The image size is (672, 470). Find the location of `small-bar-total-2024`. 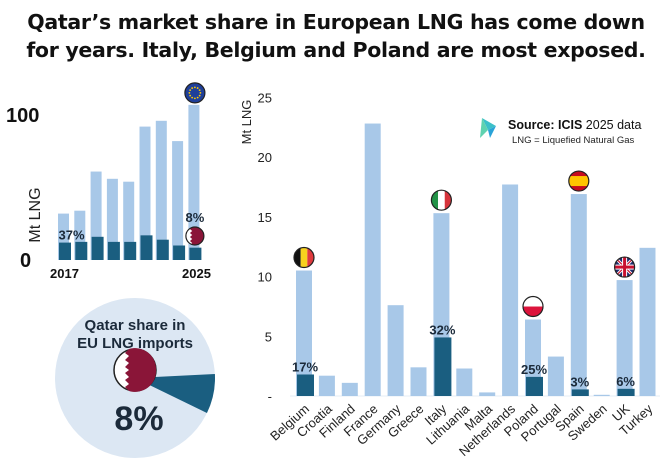

small-bar-total-2024 is located at coordinates (178, 200).